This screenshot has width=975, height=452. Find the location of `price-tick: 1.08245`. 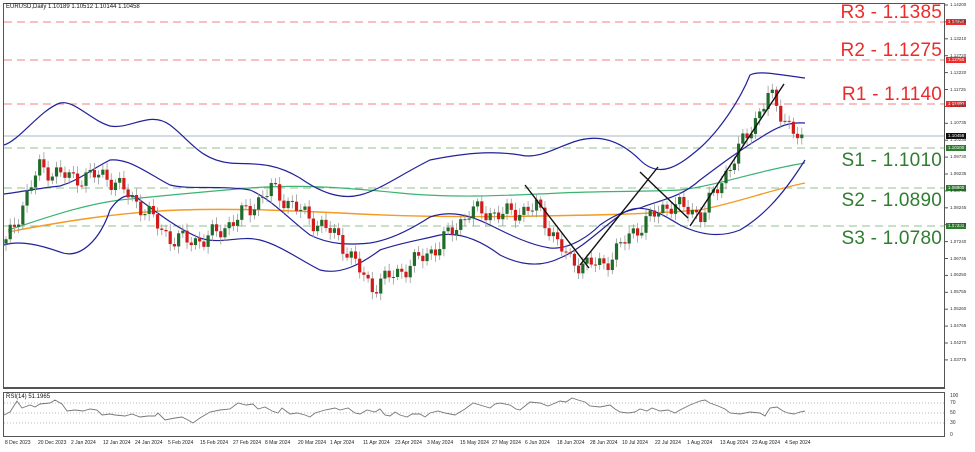

price-tick: 1.08245 is located at coordinates (958, 207).